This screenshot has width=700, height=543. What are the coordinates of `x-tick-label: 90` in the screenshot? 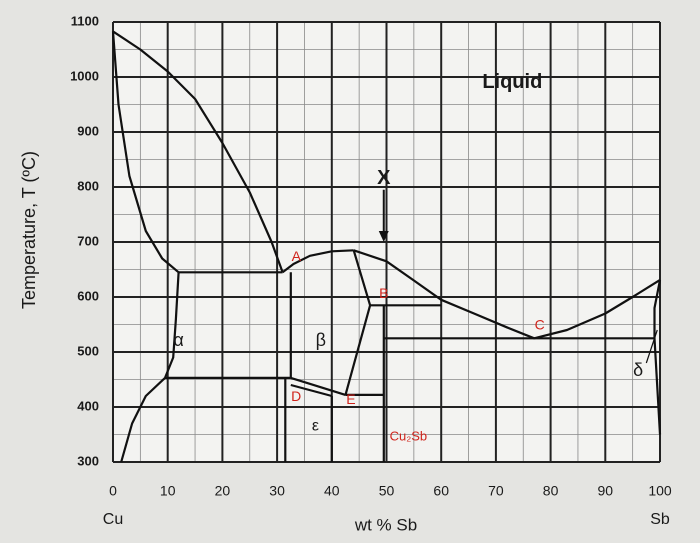 It's located at (606, 491).